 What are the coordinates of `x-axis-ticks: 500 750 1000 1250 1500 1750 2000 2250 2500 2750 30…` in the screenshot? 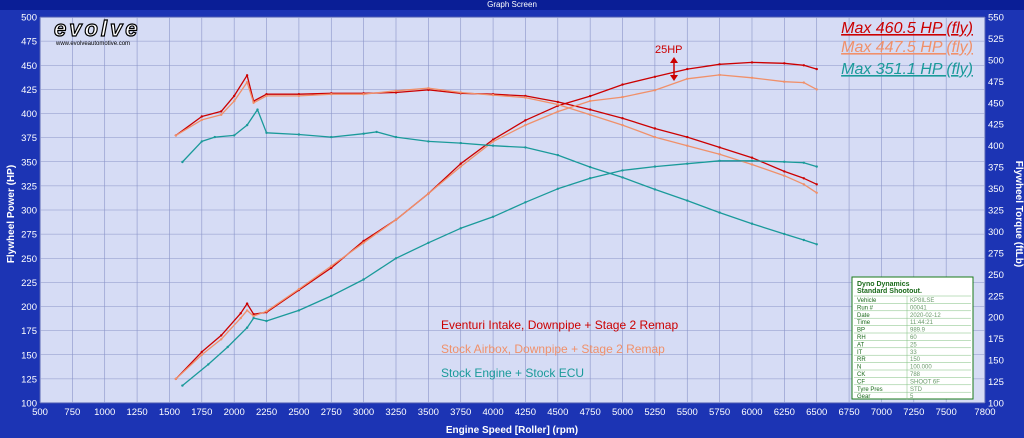 It's located at (514, 412).